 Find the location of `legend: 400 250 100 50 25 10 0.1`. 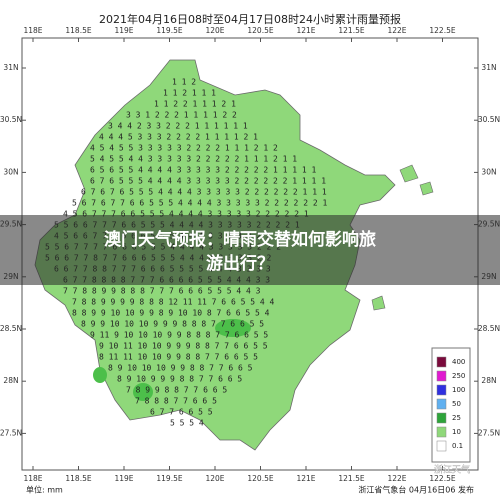

legend: 400 250 100 50 25 10 0.1 is located at coordinates (451, 405).